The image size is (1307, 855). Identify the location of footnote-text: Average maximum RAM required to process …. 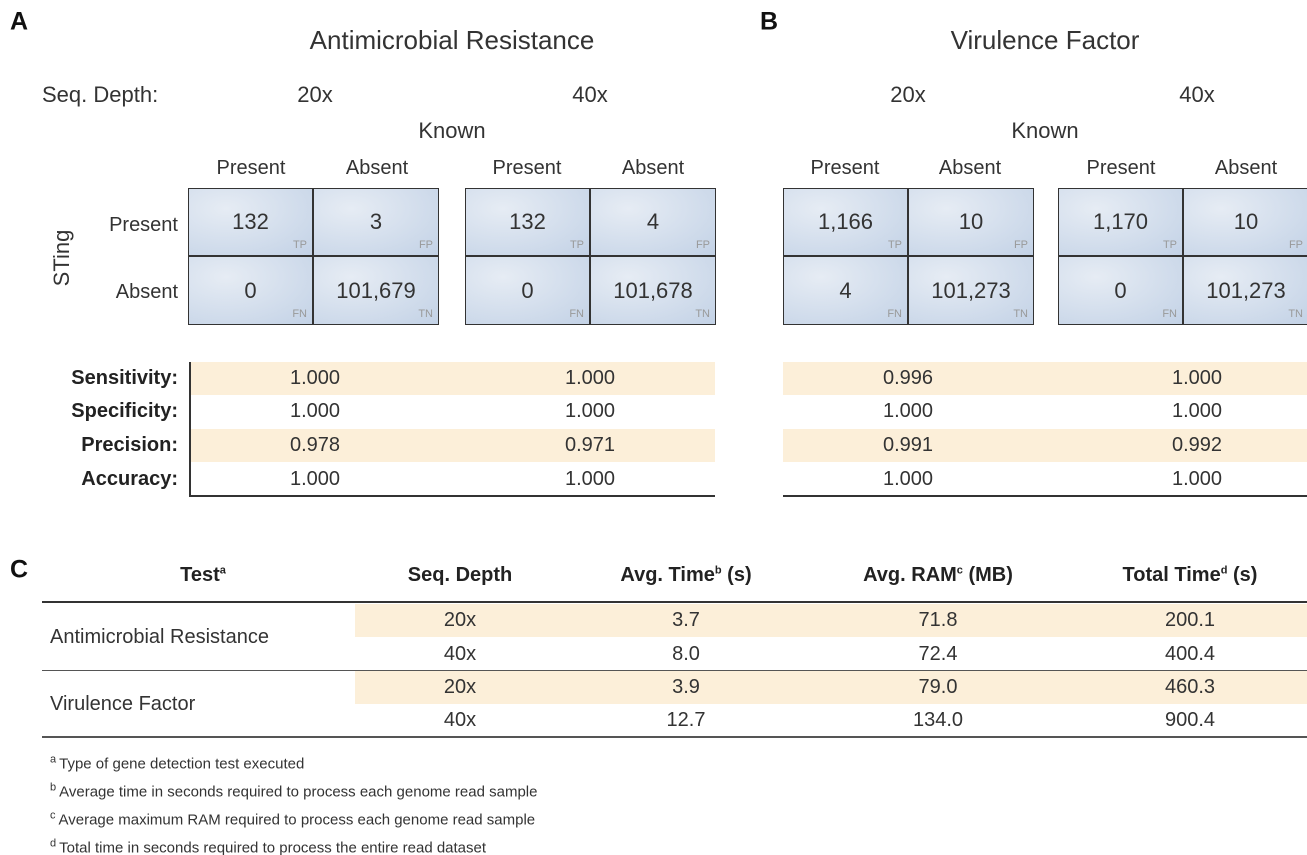
(297, 820).